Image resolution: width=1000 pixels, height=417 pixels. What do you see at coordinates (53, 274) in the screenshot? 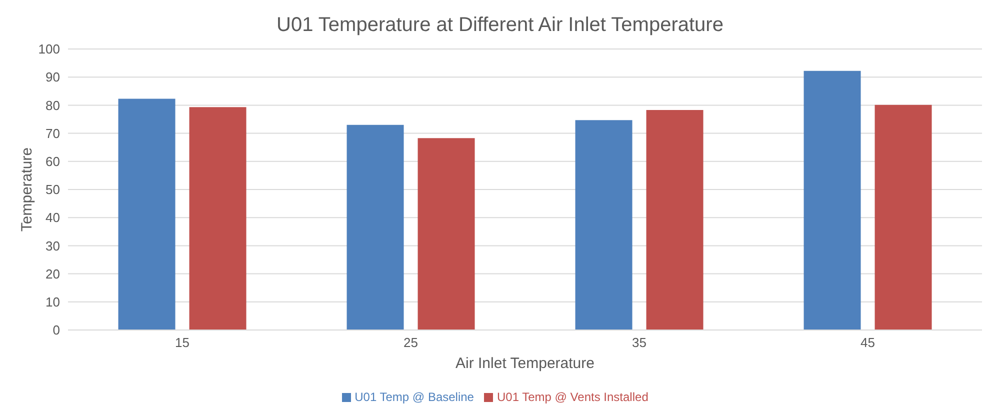
I see `y-tick-label: 20` at bounding box center [53, 274].